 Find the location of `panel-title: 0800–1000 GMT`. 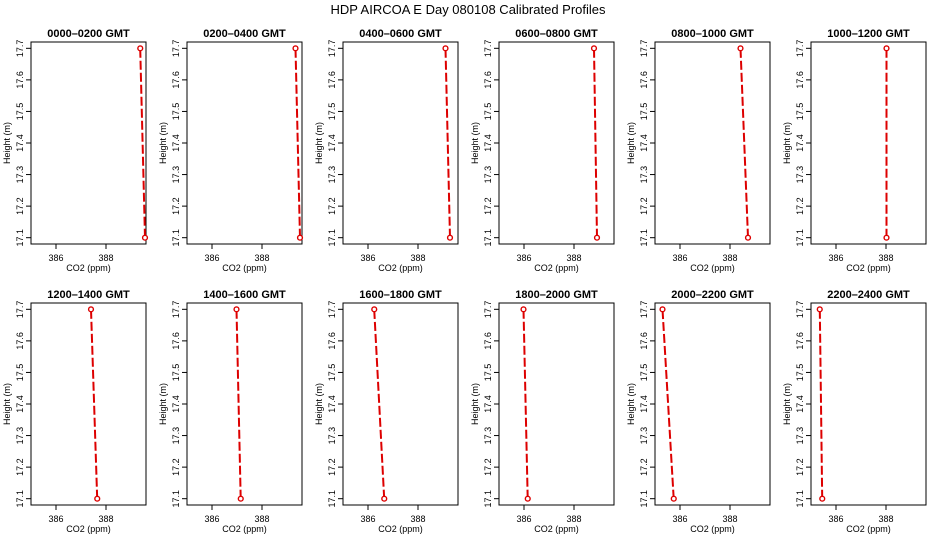

panel-title: 0800–1000 GMT is located at coordinates (712, 34).